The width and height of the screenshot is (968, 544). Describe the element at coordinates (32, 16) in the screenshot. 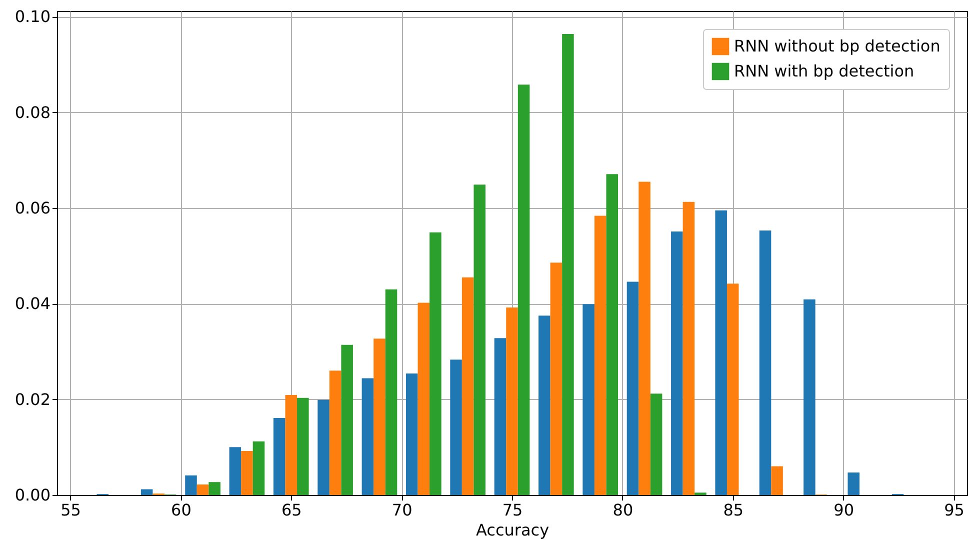

I see `y-tick-label: 0.10` at that location.